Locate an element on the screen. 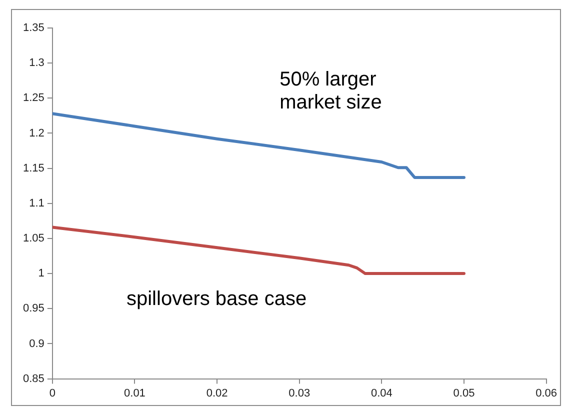 The height and width of the screenshot is (413, 568). x-tick-label: 0.01 is located at coordinates (135, 393).